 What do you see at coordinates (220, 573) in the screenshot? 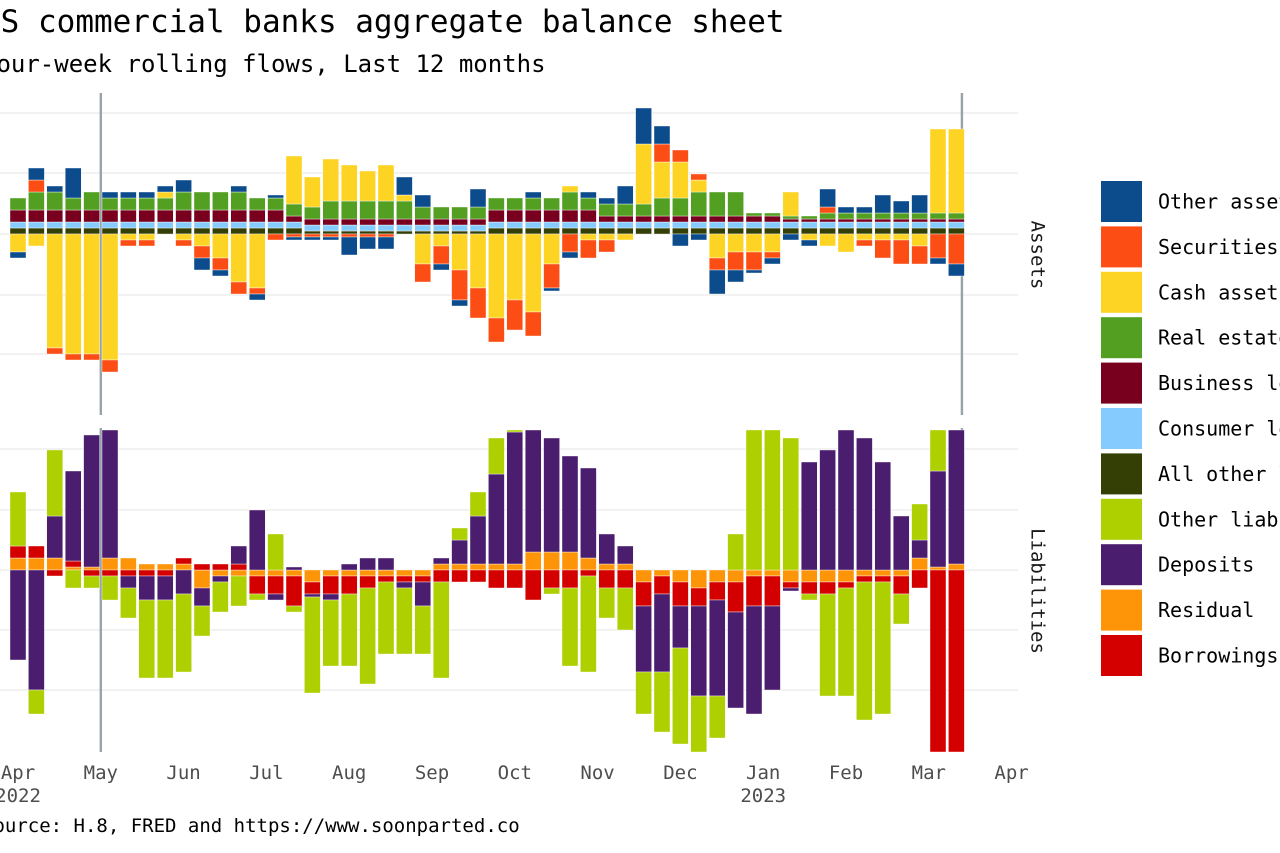
I see `bar-liabilities-w11-residual` at bounding box center [220, 573].